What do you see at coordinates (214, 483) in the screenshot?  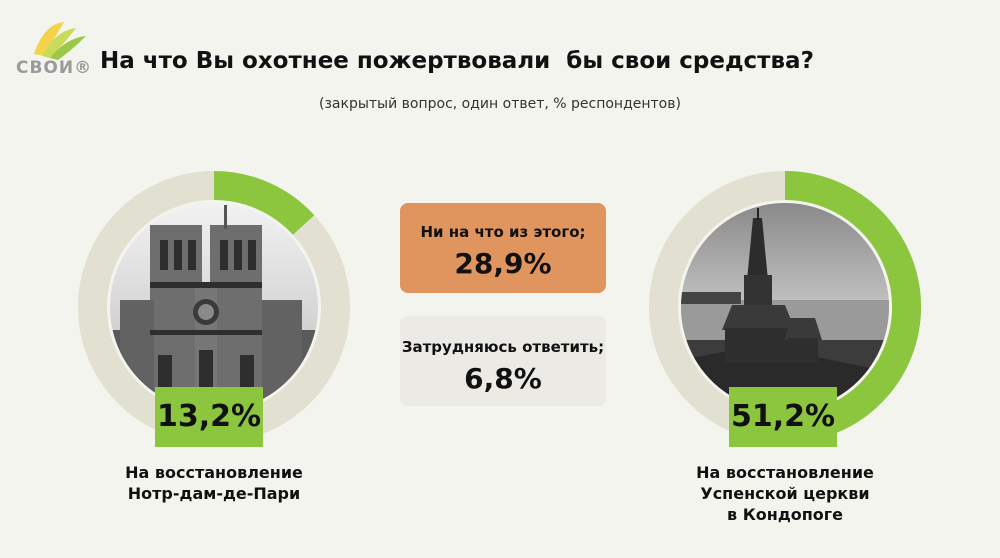 I see `left-caption: На восстановление Нотр-дам-де-Пари` at bounding box center [214, 483].